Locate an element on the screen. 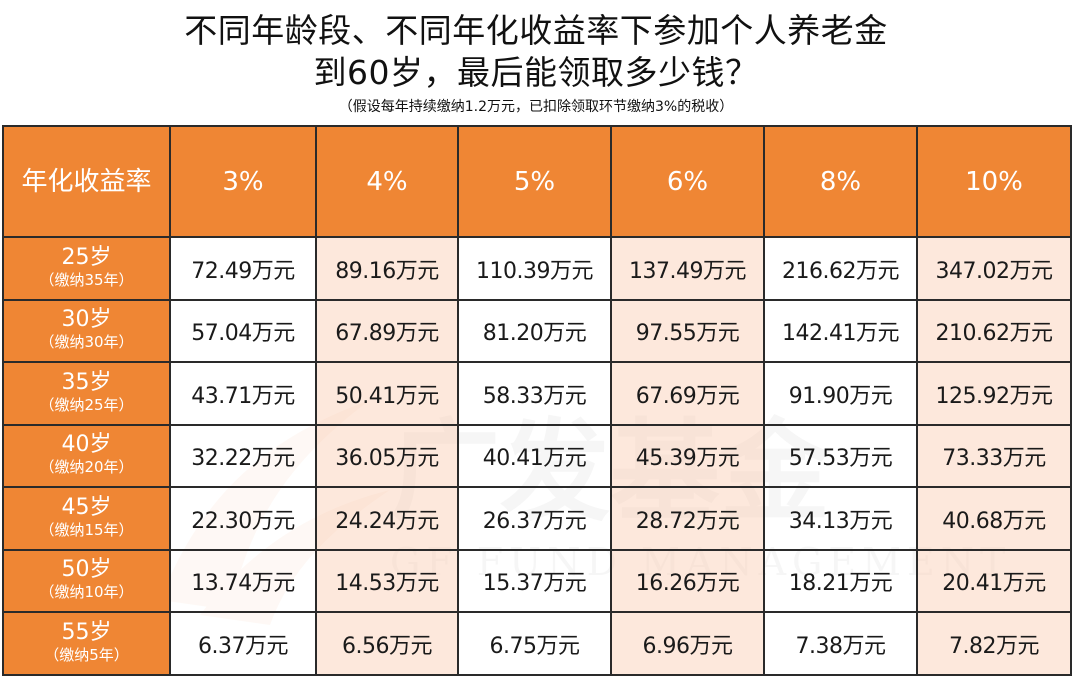 The width and height of the screenshot is (1072, 685). age-label: 55岁 is located at coordinates (86, 632).